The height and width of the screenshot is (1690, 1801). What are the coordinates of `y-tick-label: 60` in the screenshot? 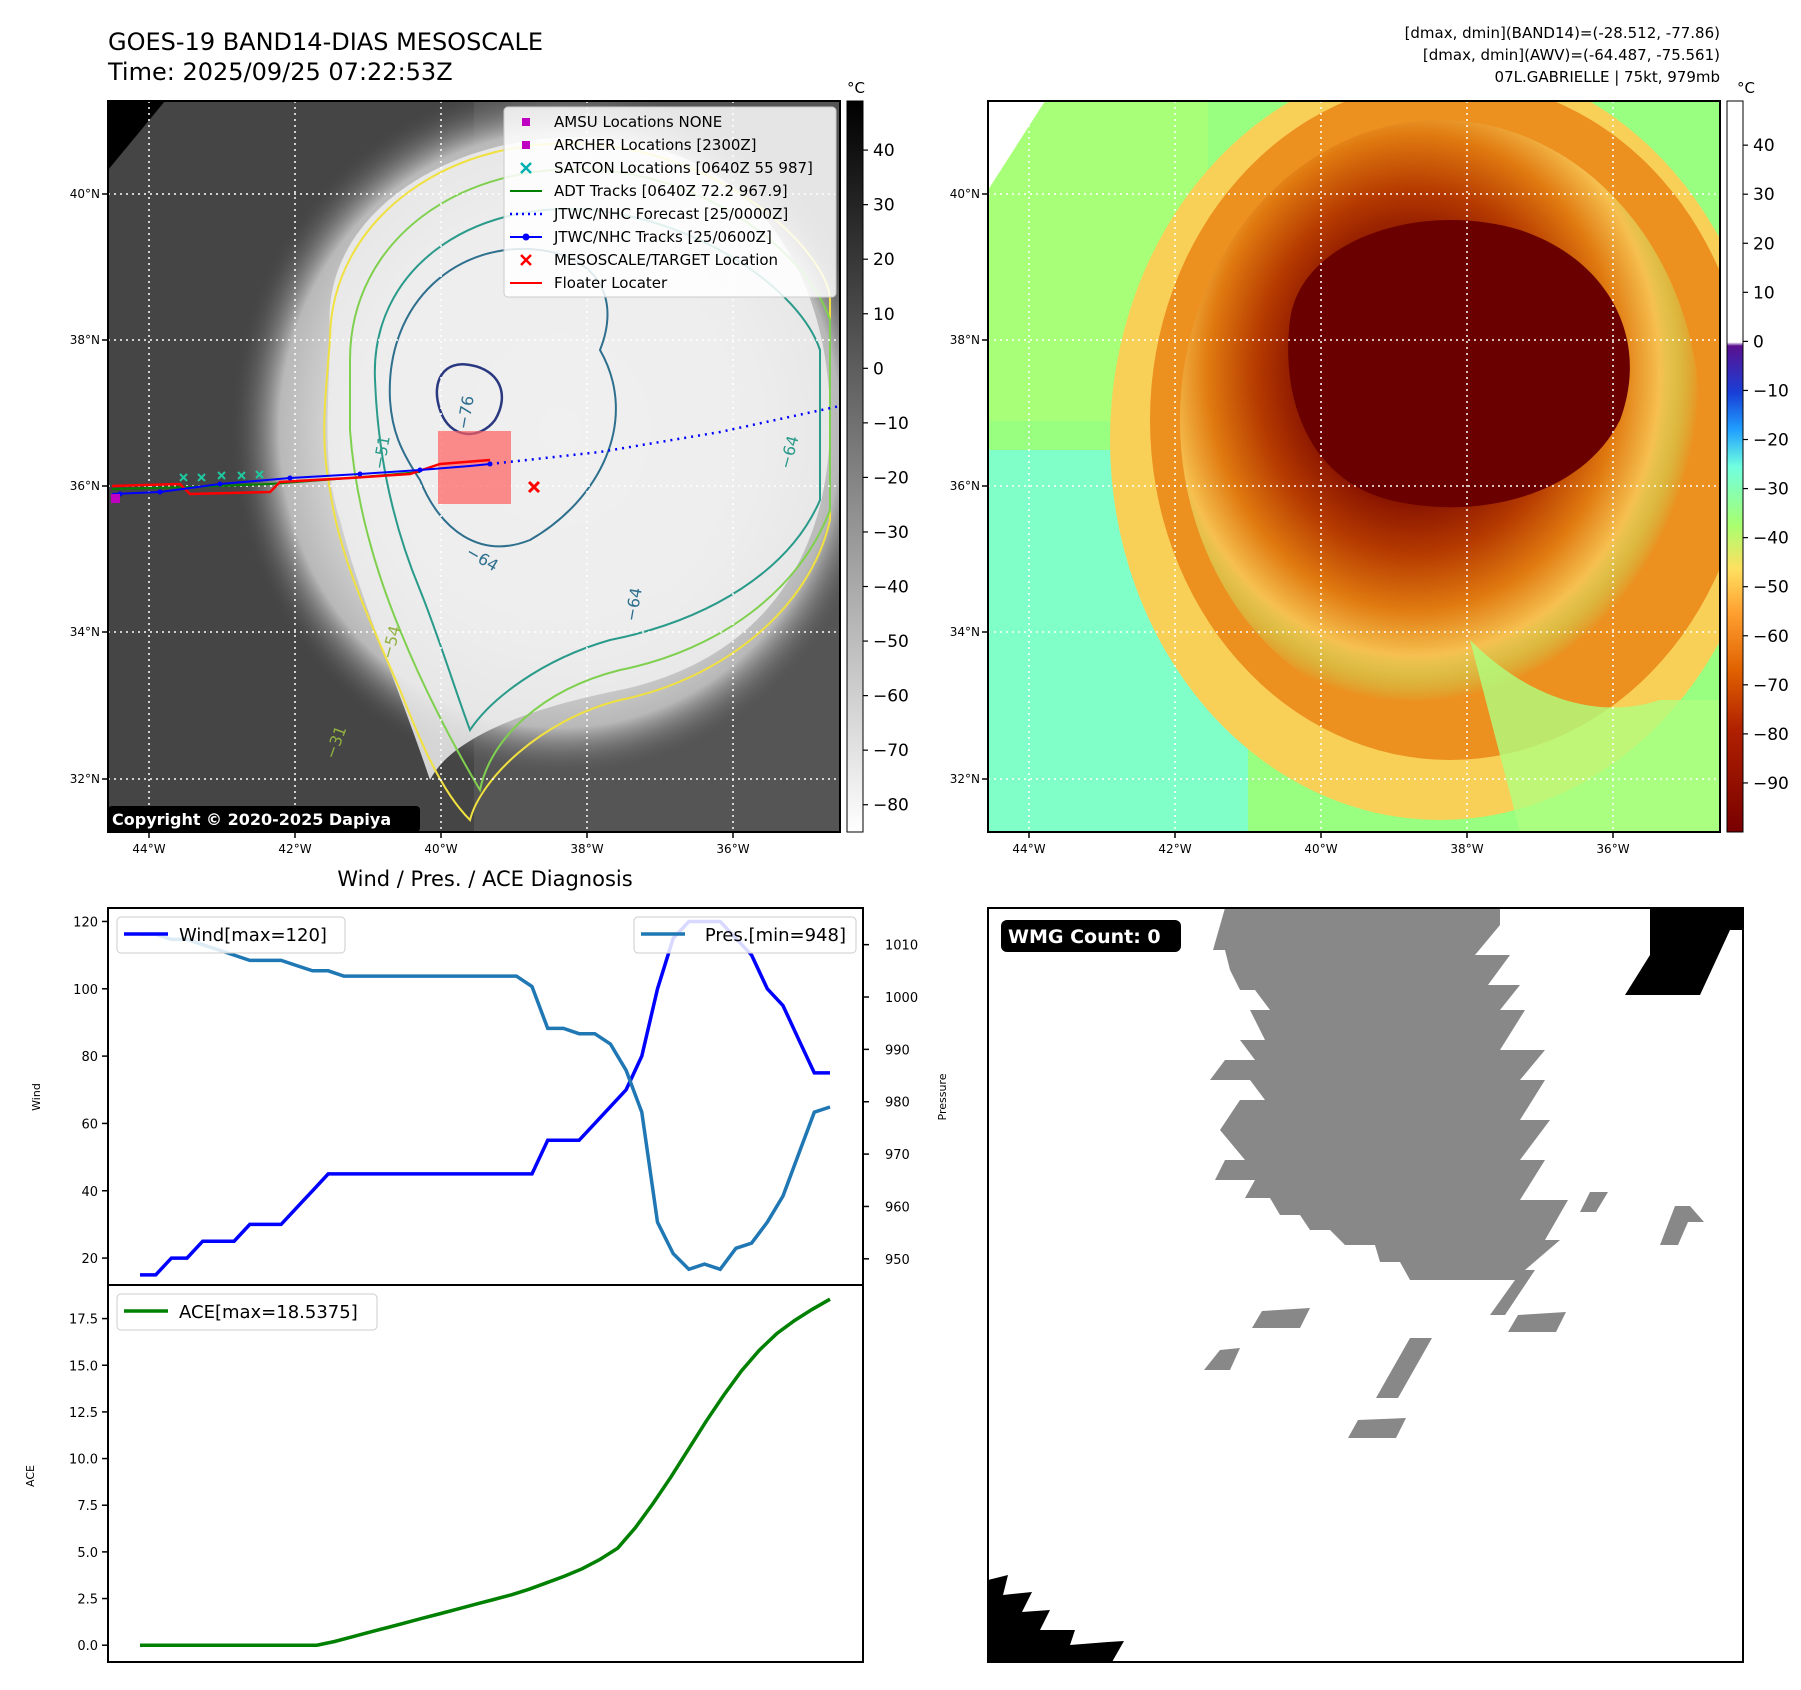 It's located at (89, 1124).